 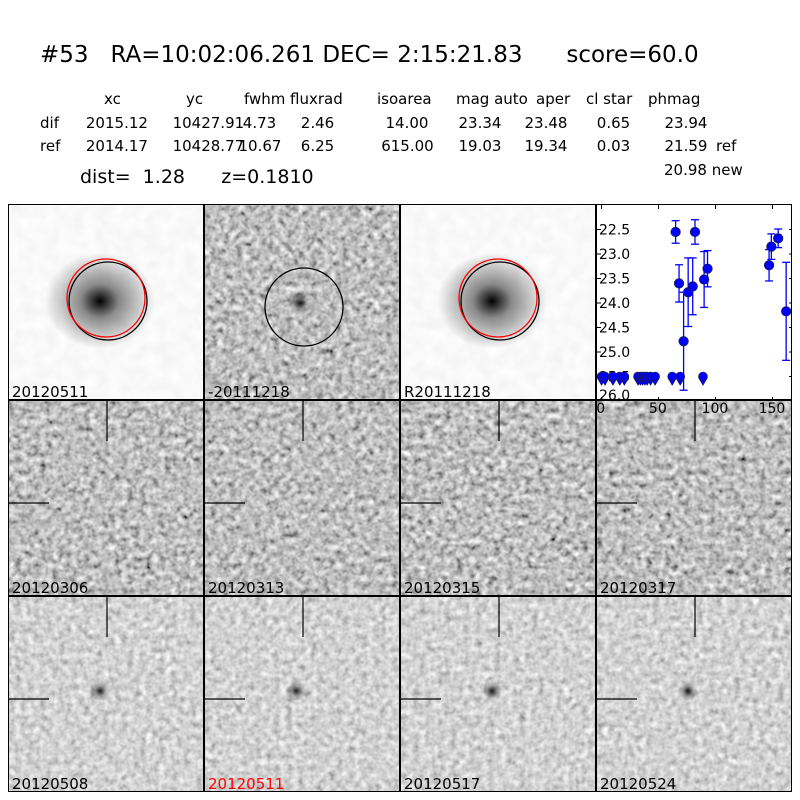 What do you see at coordinates (265, 99) in the screenshot?
I see `column-header: fwhm` at bounding box center [265, 99].